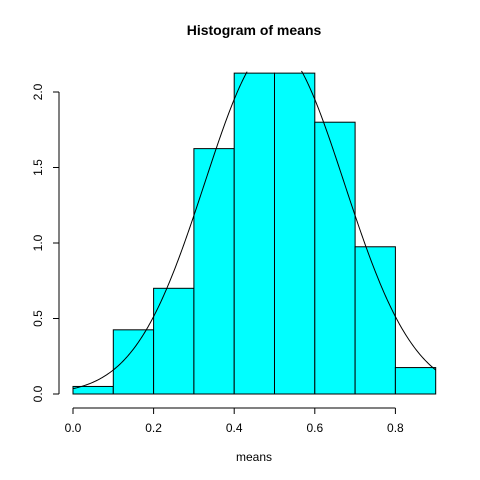  Describe the element at coordinates (38, 242) in the screenshot. I see `y-tick-label-2: 1.0` at that location.